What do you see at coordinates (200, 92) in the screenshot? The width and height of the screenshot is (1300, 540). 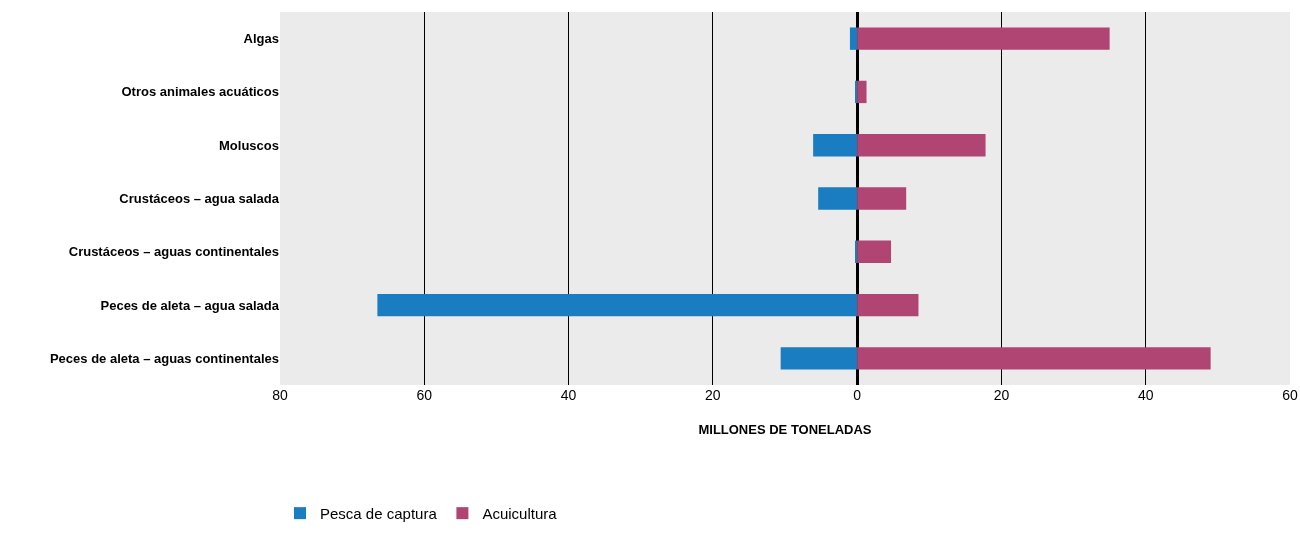 I see `y-tick-label: Otros animales acuáticos` at bounding box center [200, 92].